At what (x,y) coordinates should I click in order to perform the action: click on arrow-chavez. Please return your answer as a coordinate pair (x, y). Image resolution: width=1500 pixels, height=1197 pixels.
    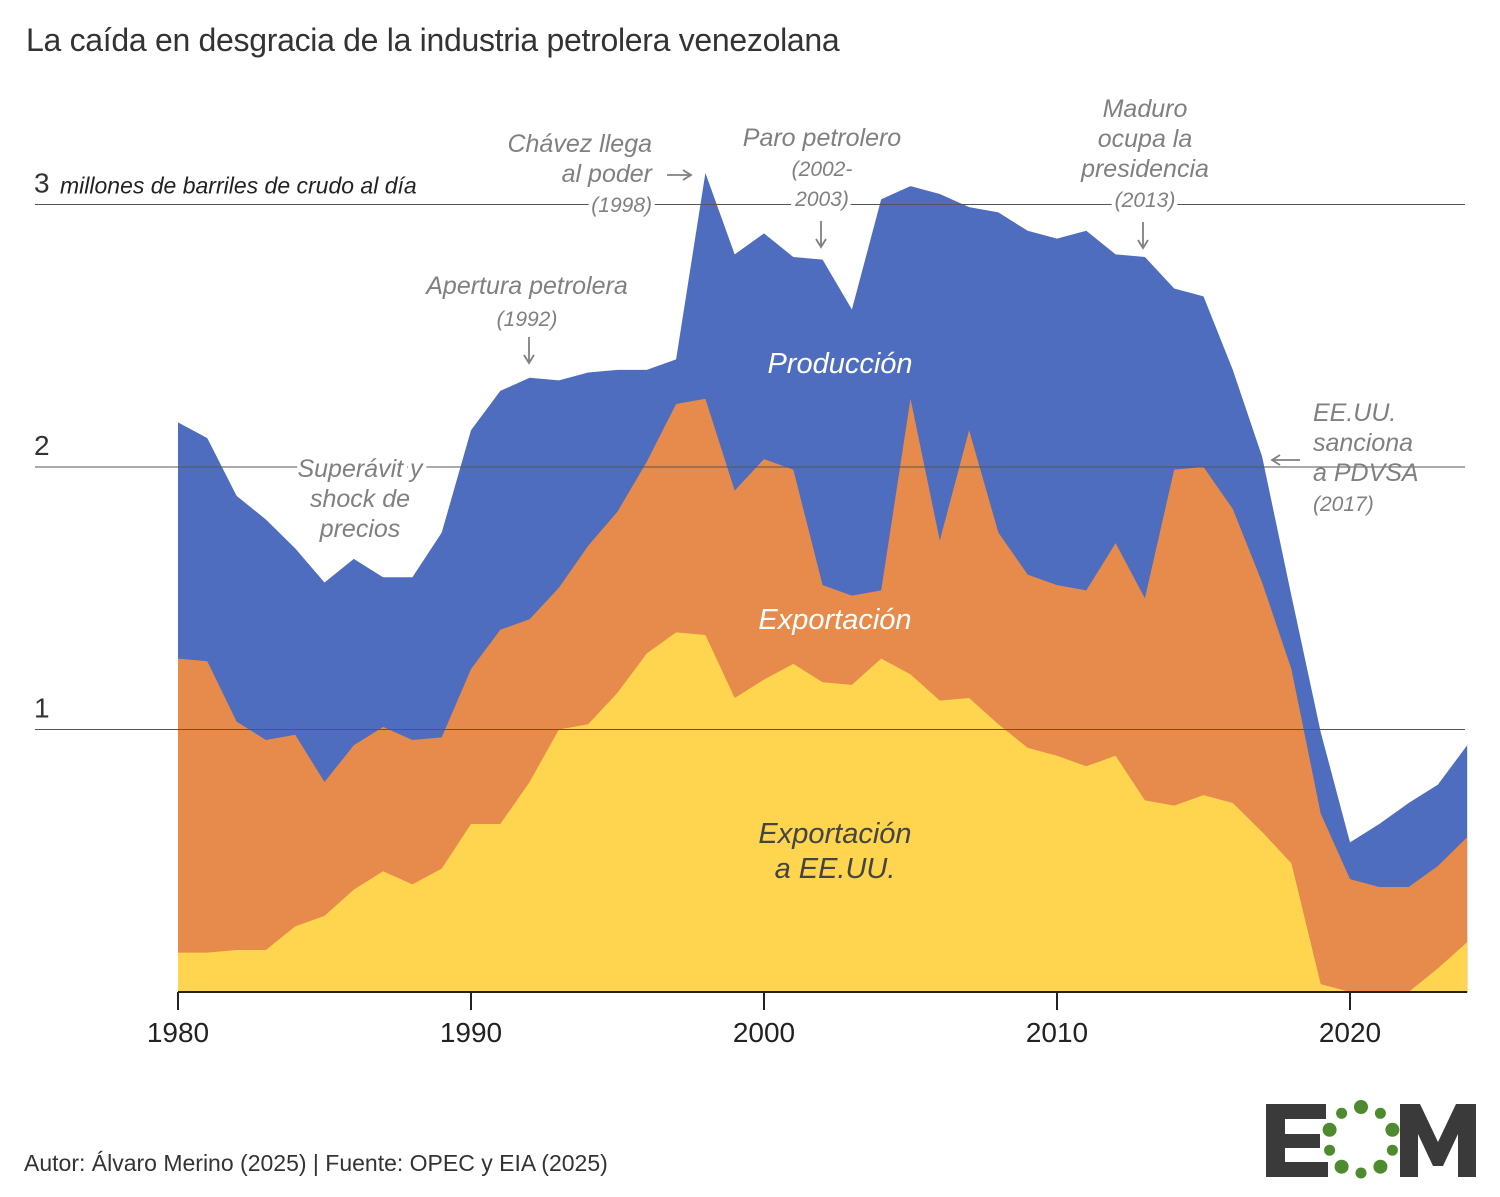
    Looking at the image, I should click on (680, 175).